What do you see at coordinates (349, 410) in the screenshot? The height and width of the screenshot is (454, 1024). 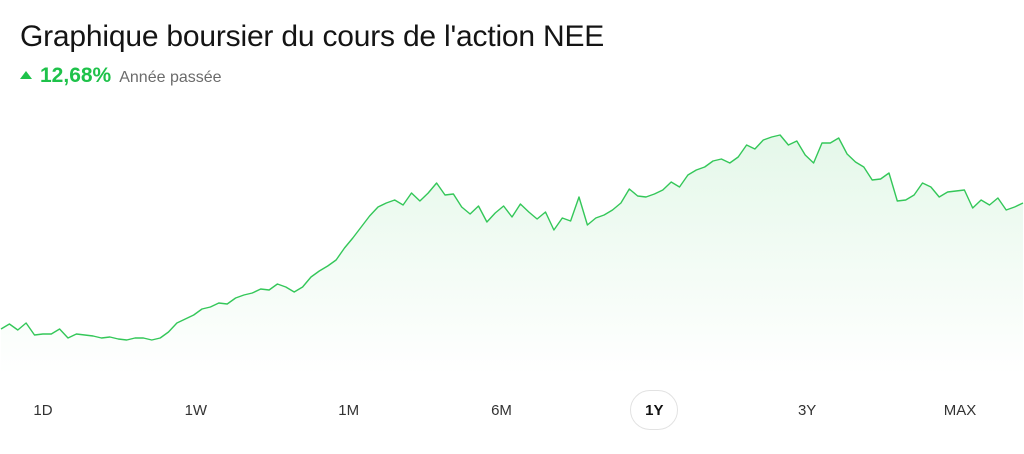 I see `range-option-1m: 1M` at bounding box center [349, 410].